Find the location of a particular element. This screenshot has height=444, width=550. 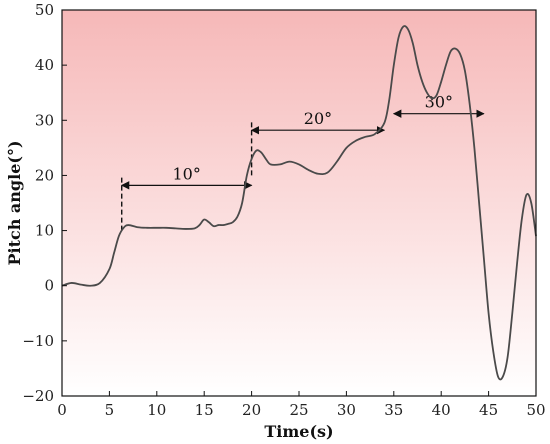

x-tick-label: 40 is located at coordinates (441, 410).